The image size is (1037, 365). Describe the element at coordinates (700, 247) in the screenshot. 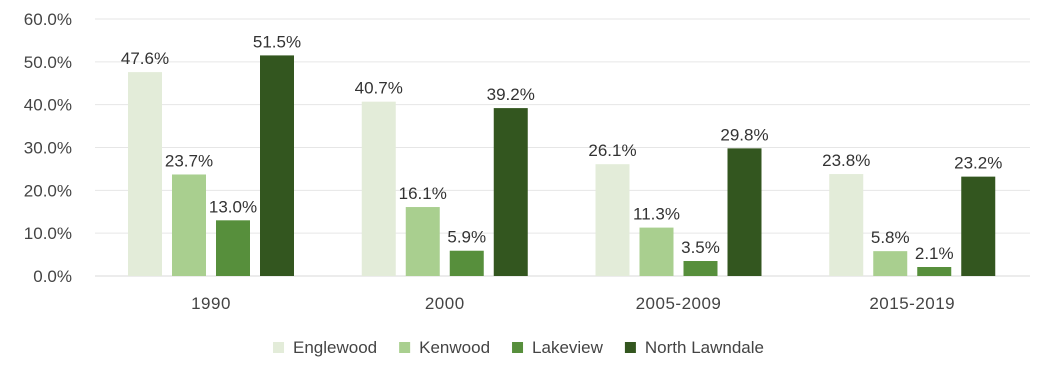

I see `data-label: 3.5%` at that location.